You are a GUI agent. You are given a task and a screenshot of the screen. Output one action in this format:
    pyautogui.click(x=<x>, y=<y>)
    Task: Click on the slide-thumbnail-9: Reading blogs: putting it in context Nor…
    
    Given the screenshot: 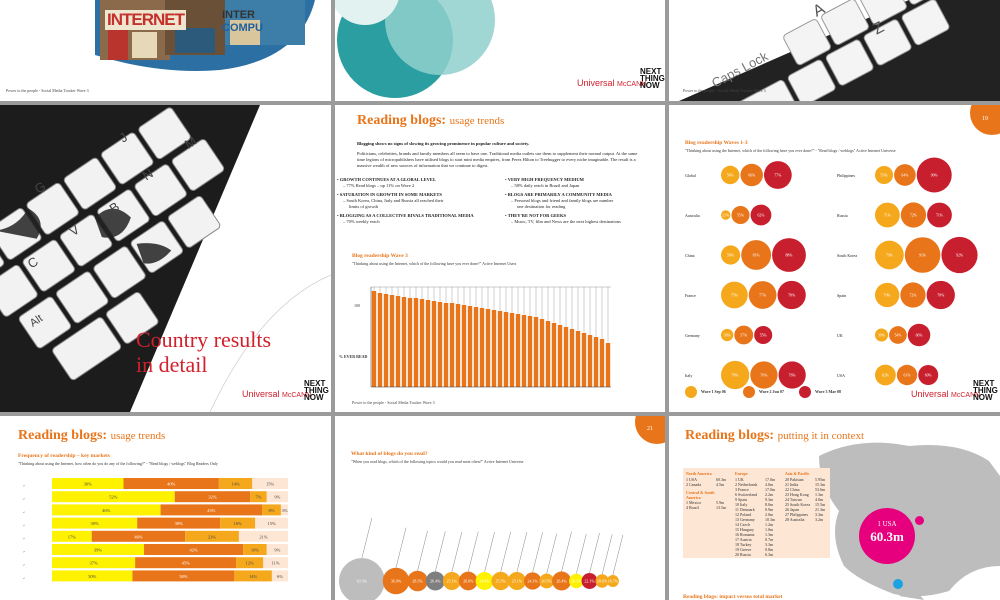 What is the action you would take?
    pyautogui.click(x=834, y=508)
    